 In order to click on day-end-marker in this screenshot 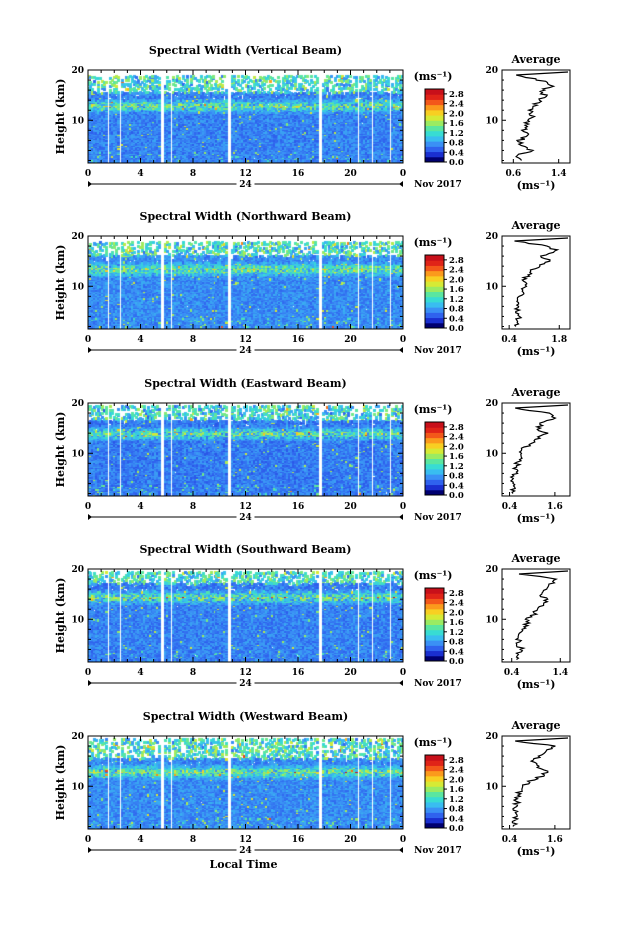, I will do `click(401, 683)`.